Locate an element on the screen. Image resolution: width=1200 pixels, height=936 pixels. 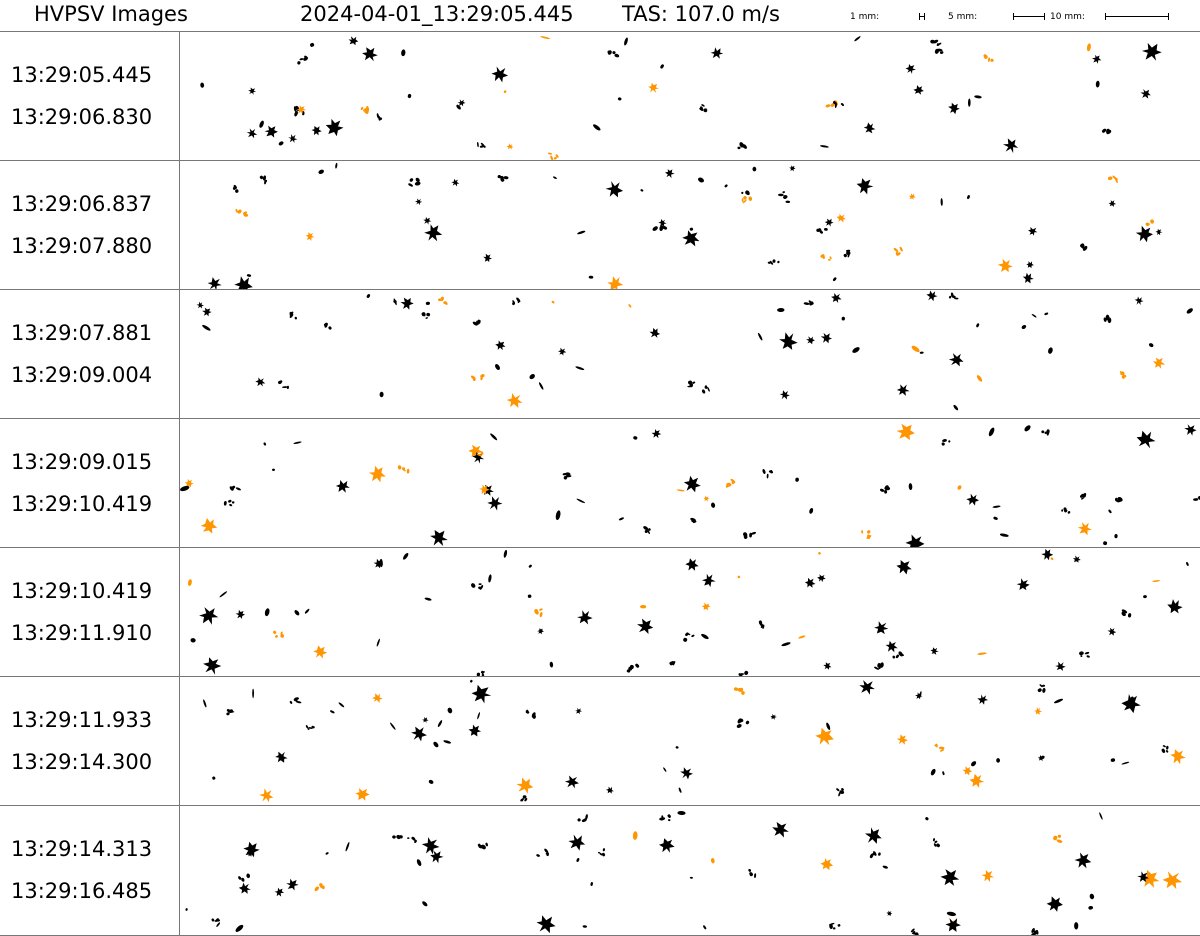
scale-label-1mm: 1 mm: is located at coordinates (865, 17).